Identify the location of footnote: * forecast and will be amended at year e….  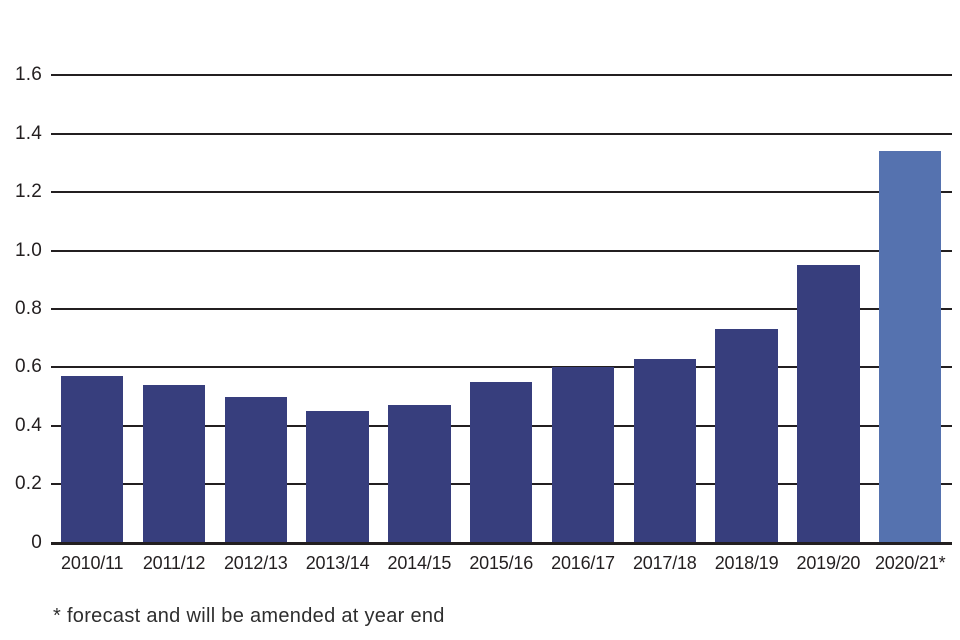
(249, 616).